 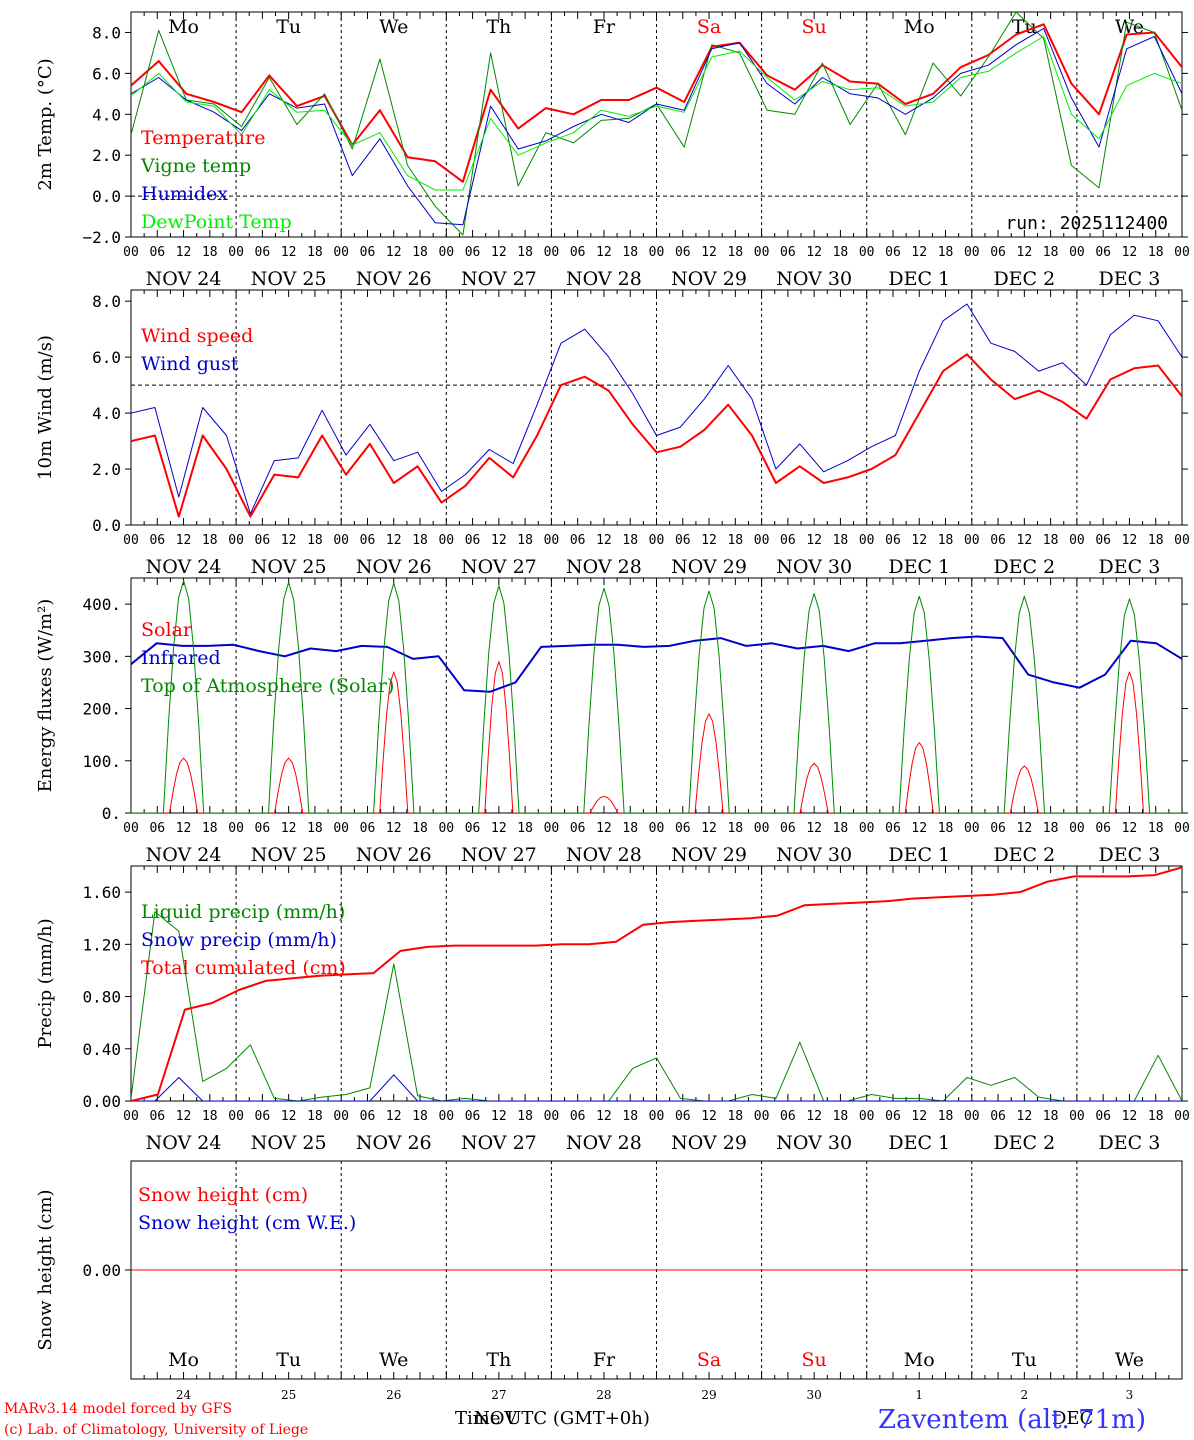 I want to click on x-axis-overprint-label: NOV, so click(x=496, y=1418).